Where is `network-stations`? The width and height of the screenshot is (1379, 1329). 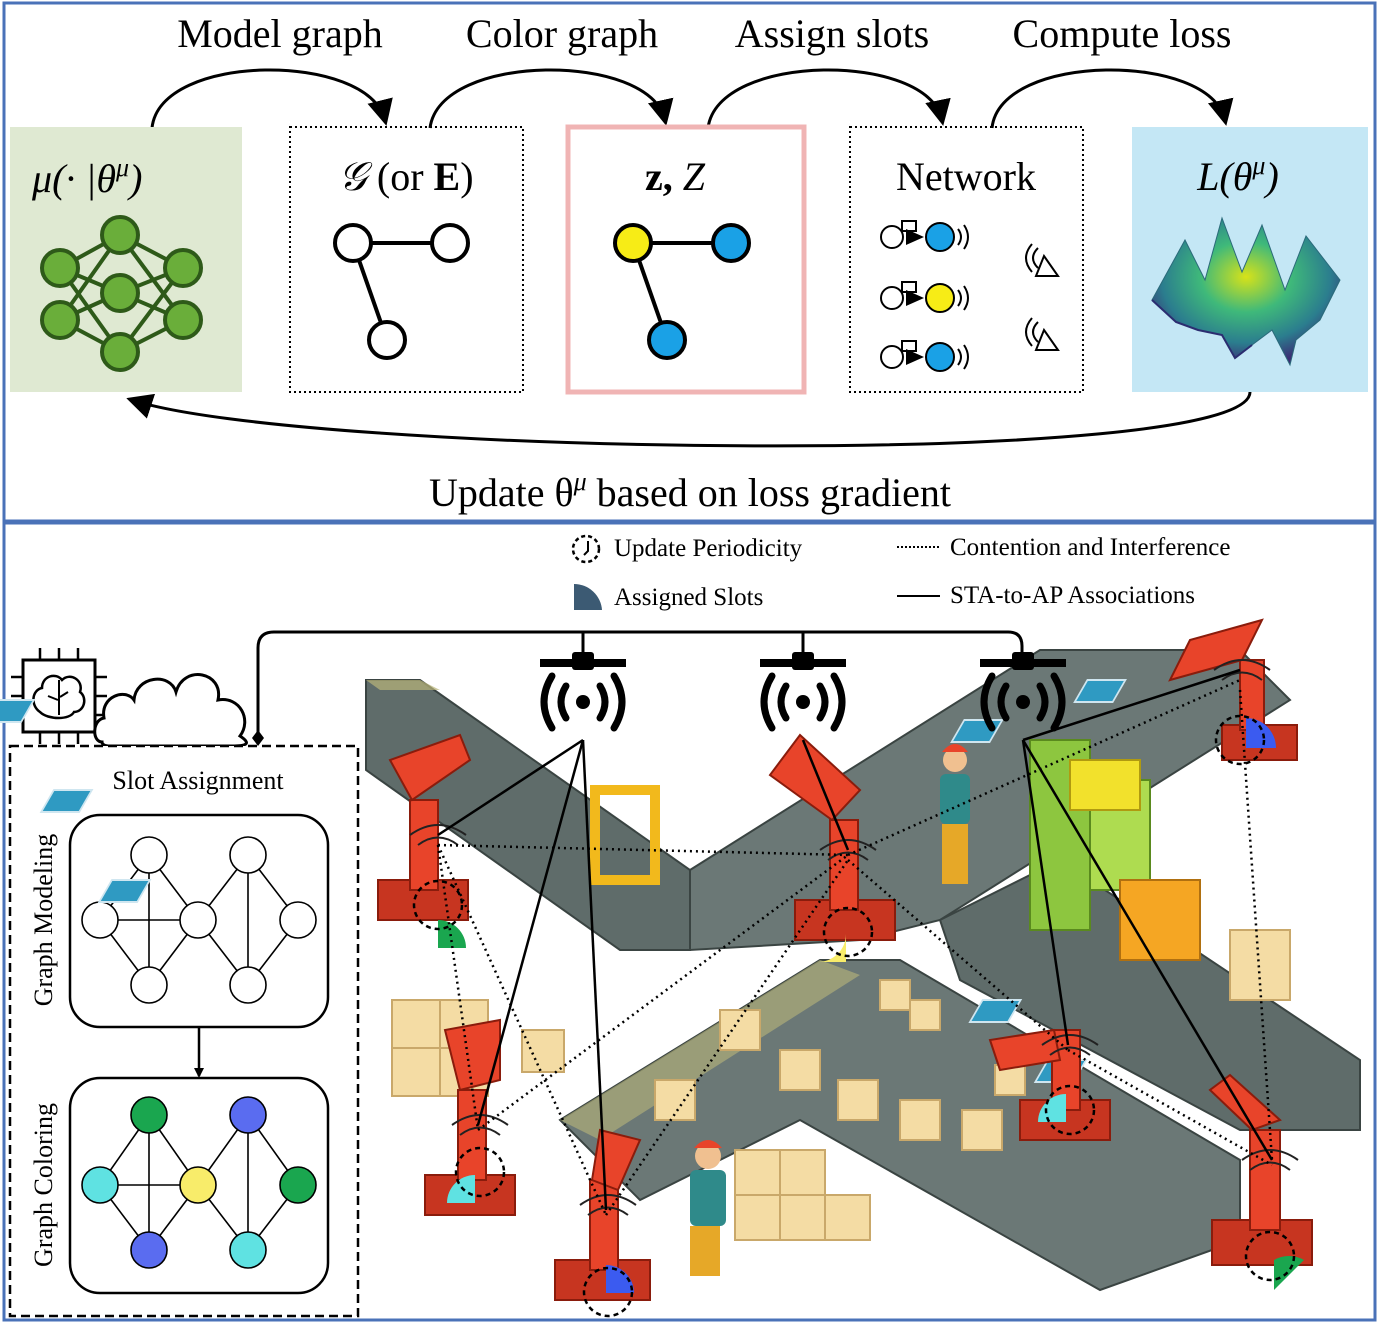
network-stations is located at coordinates (970, 296).